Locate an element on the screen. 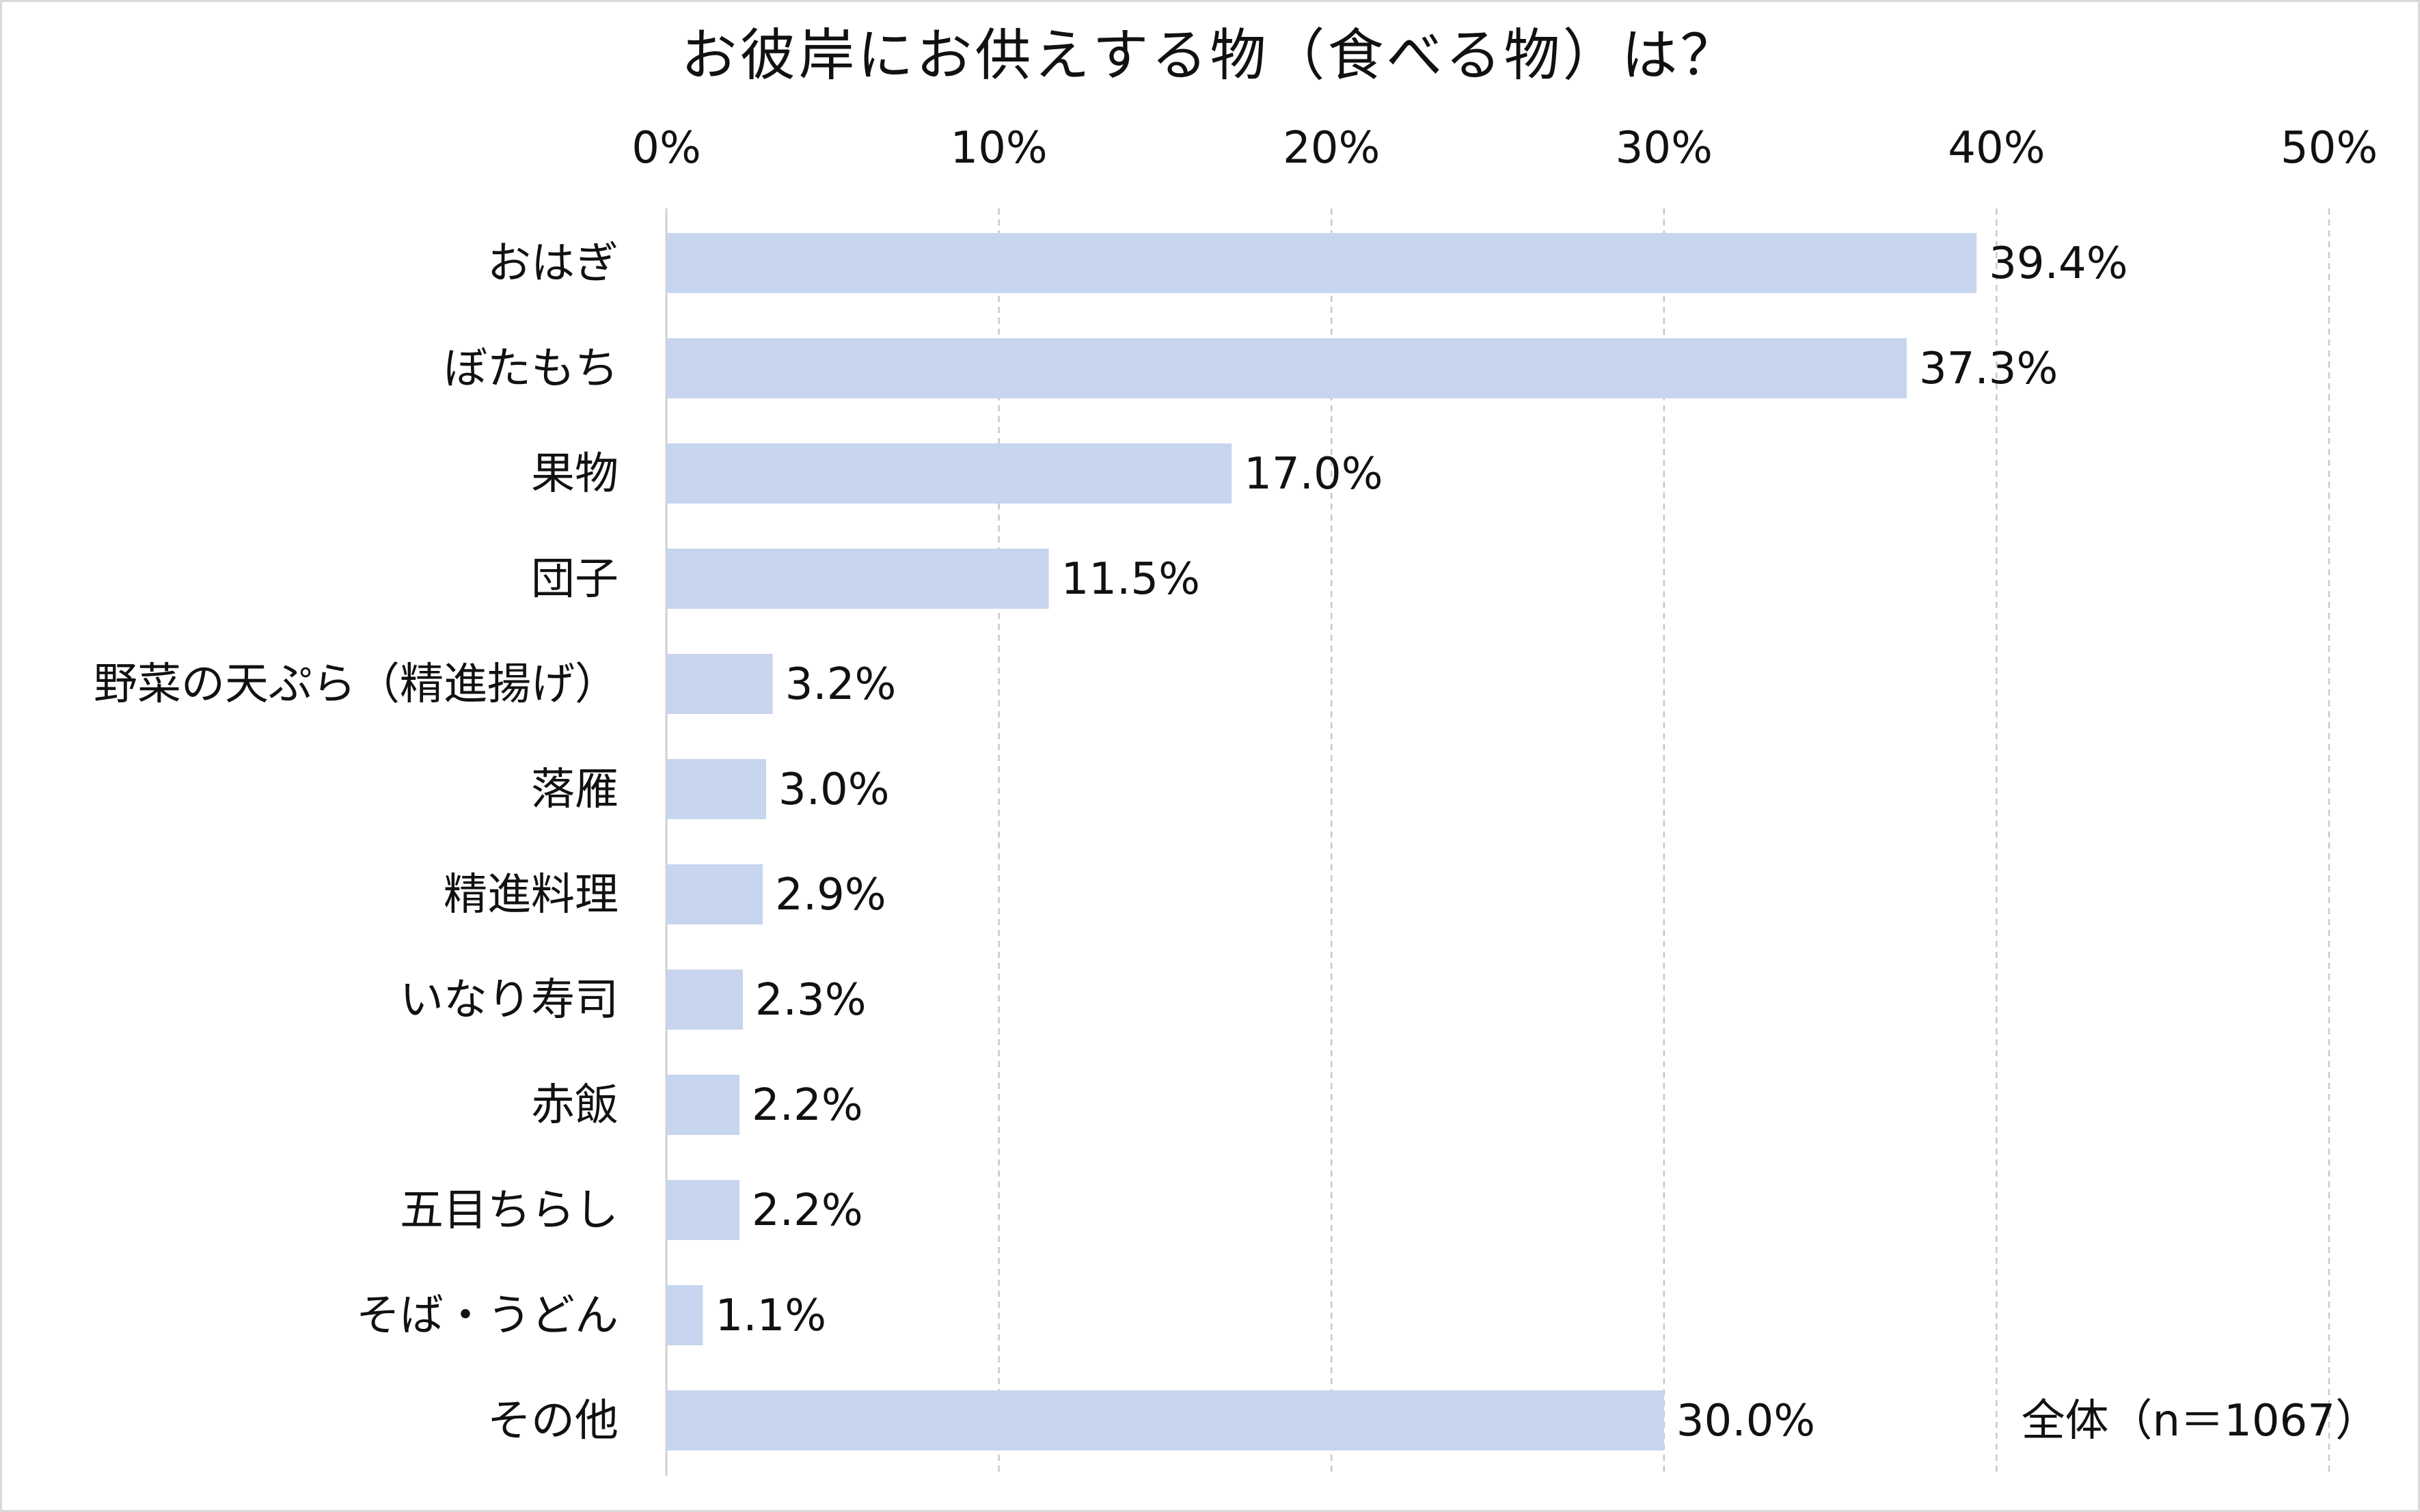  category-label: 野菜の天ぷら（精進揚げ） is located at coordinates (356, 684).